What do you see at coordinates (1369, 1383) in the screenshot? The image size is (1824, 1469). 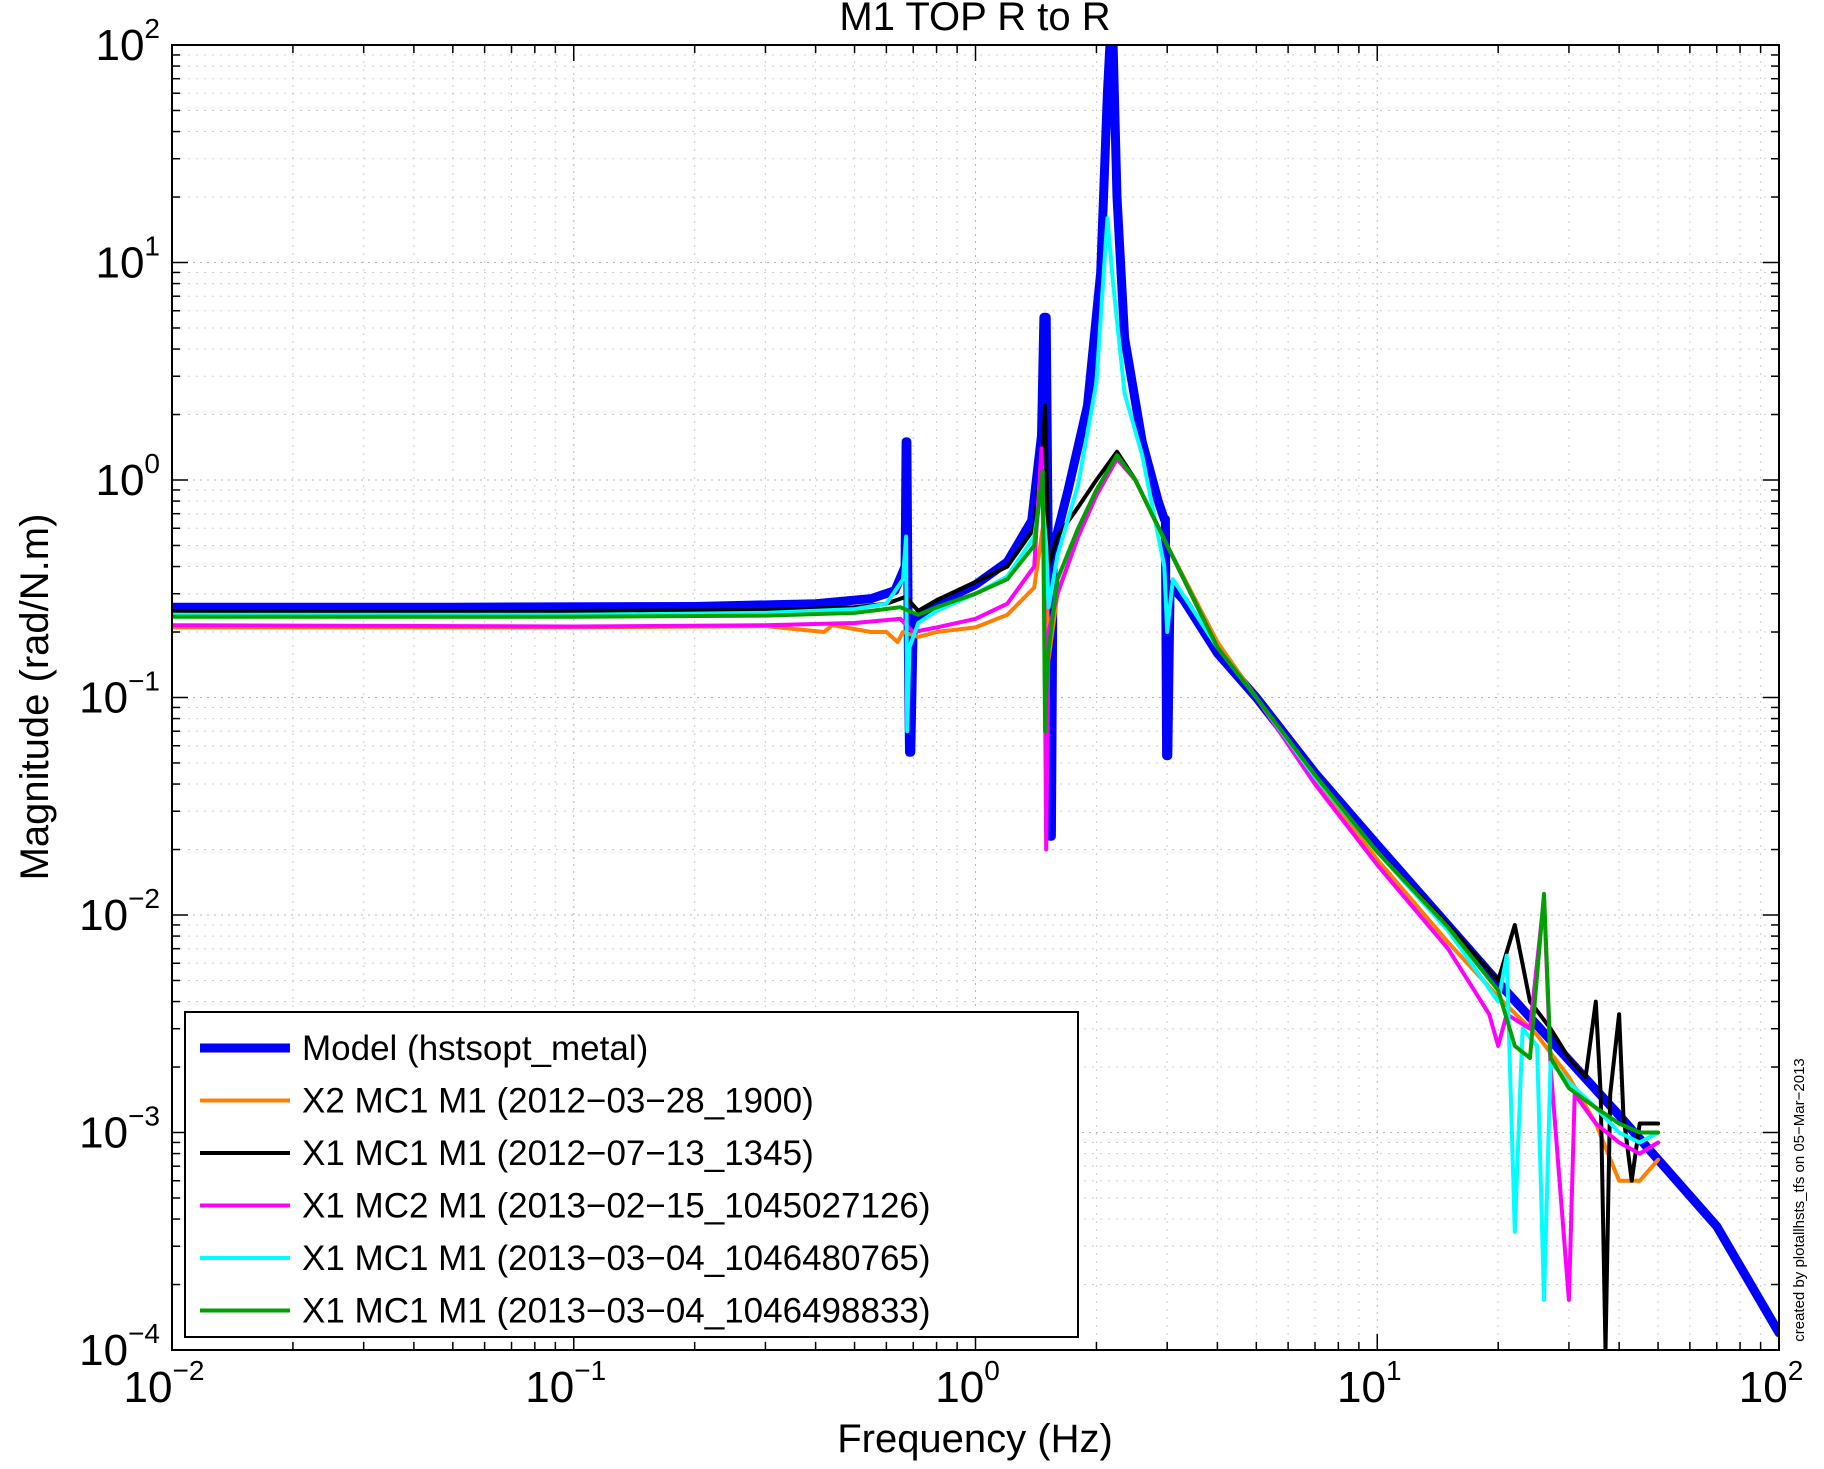 I see `x-tick-label: 10¹` at bounding box center [1369, 1383].